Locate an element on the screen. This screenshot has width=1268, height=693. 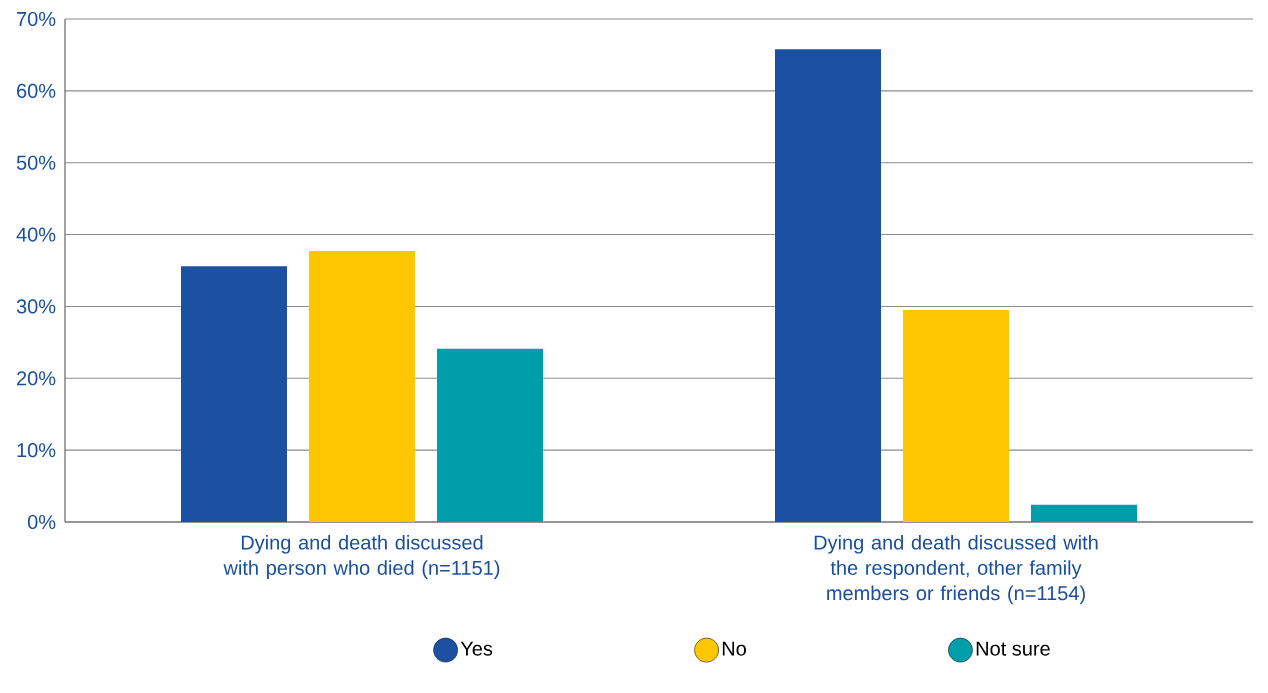
legend-label: Not sure is located at coordinates (1013, 648).